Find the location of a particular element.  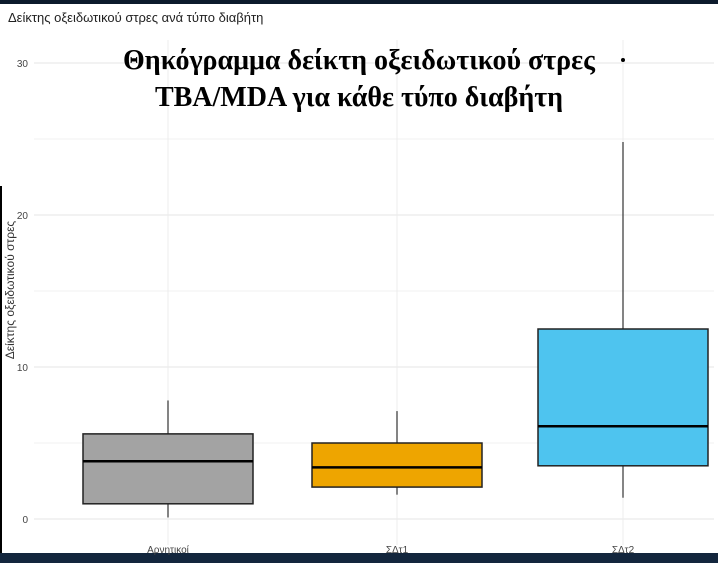

bullet-dot is located at coordinates (623, 60).